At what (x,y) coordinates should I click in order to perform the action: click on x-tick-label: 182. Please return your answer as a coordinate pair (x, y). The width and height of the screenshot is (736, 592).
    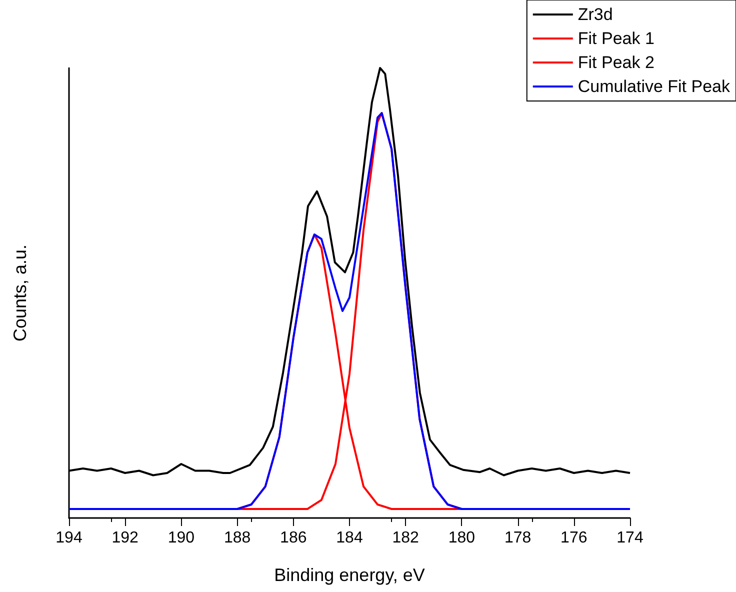
    Looking at the image, I should click on (406, 538).